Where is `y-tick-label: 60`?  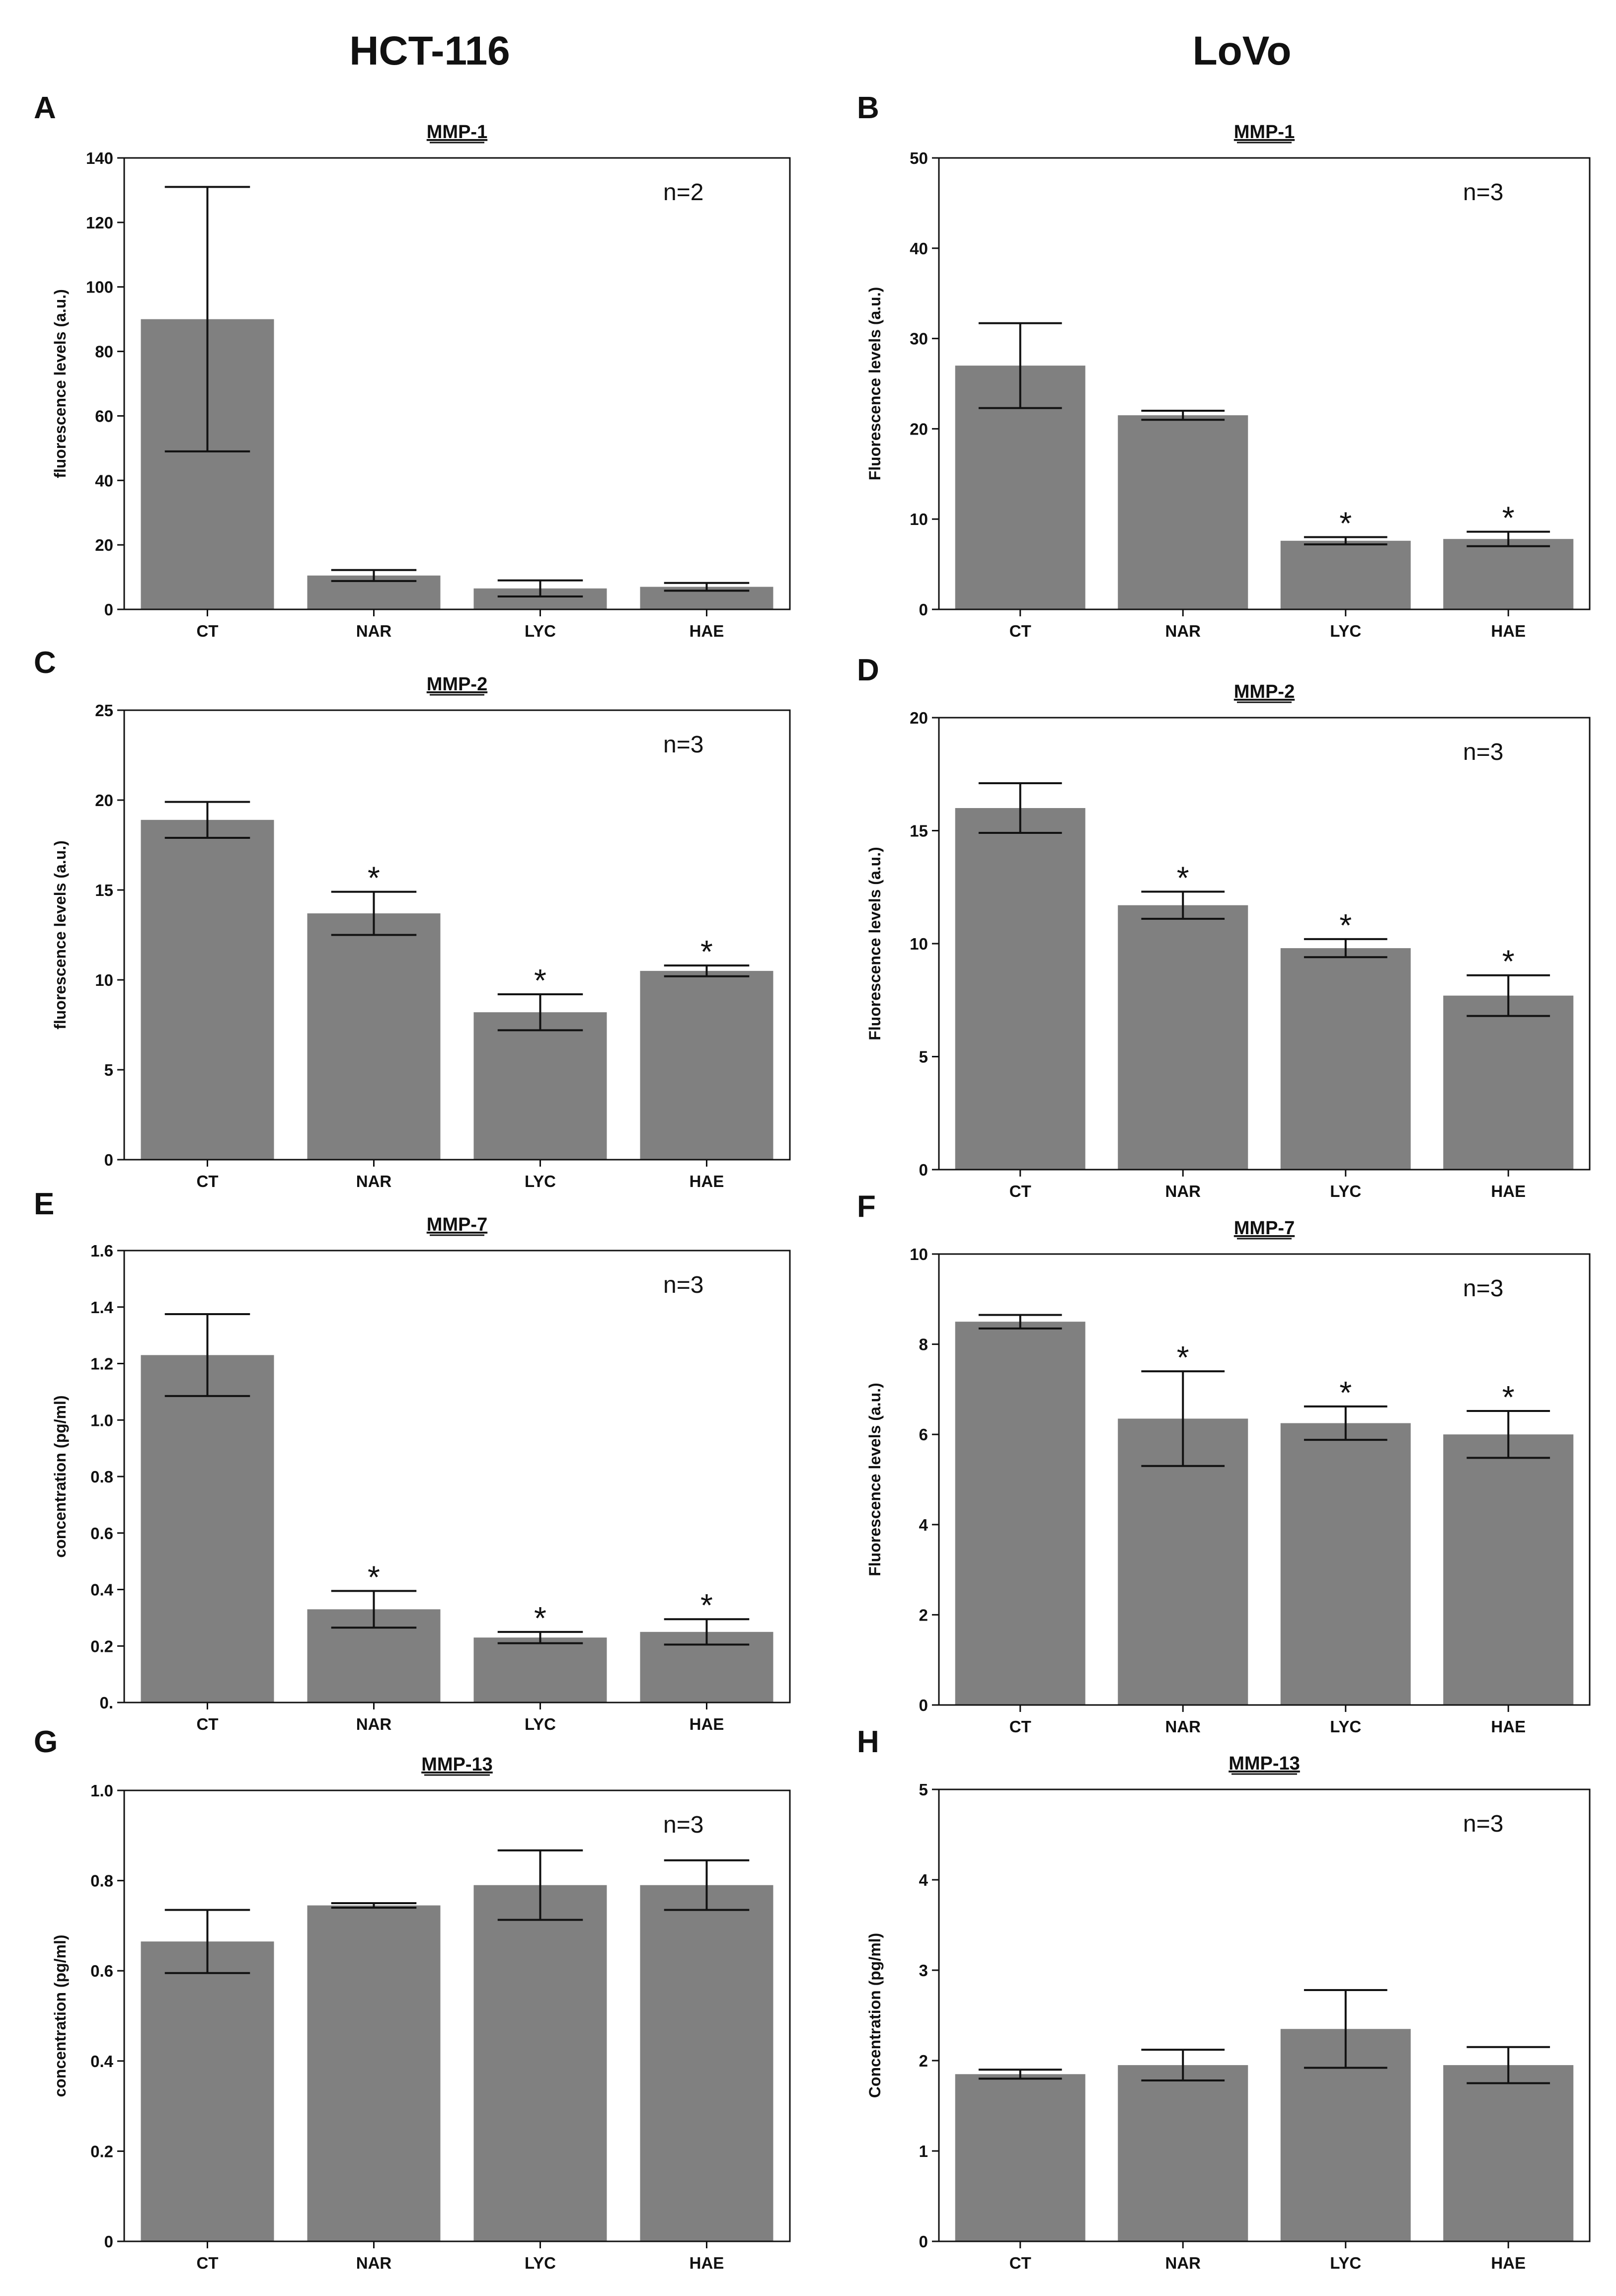 y-tick-label: 60 is located at coordinates (104, 416).